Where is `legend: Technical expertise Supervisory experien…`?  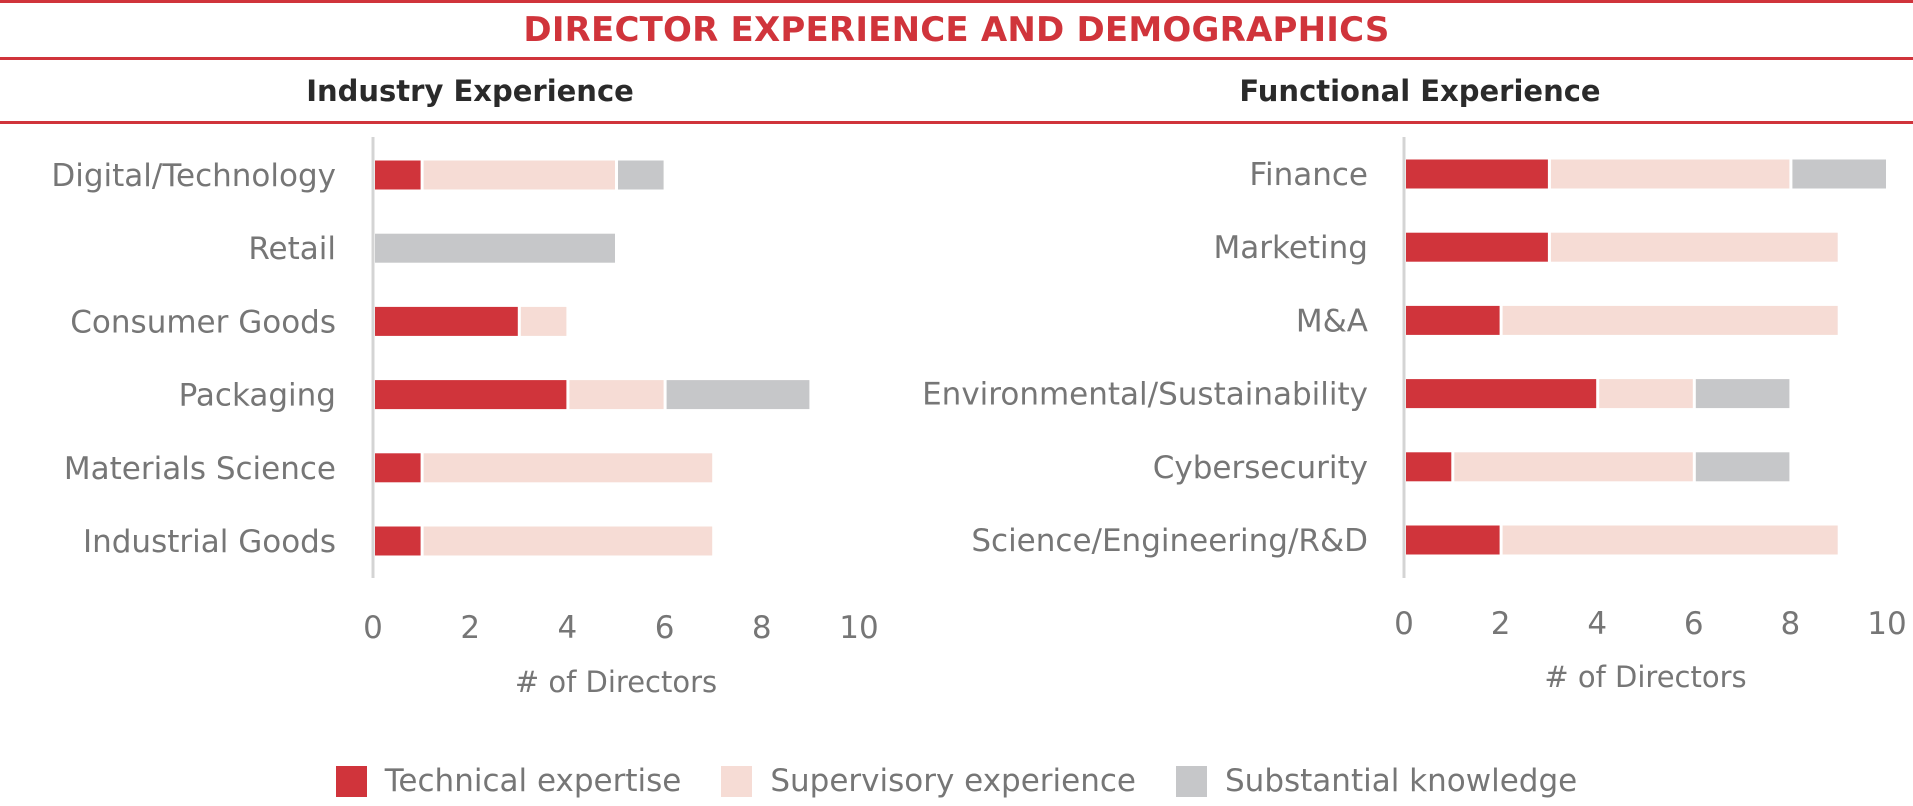 legend: Technical expertise Supervisory experien… is located at coordinates (956, 781).